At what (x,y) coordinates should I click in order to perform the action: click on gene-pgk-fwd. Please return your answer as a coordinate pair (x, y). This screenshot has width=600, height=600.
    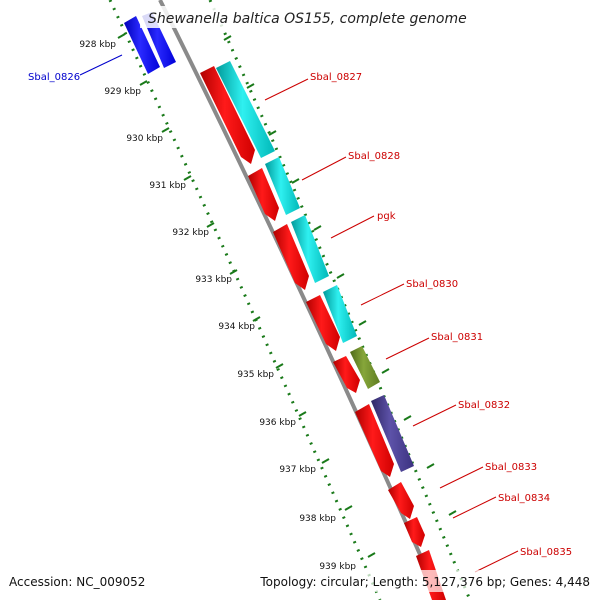
    Looking at the image, I should click on (310, 249).